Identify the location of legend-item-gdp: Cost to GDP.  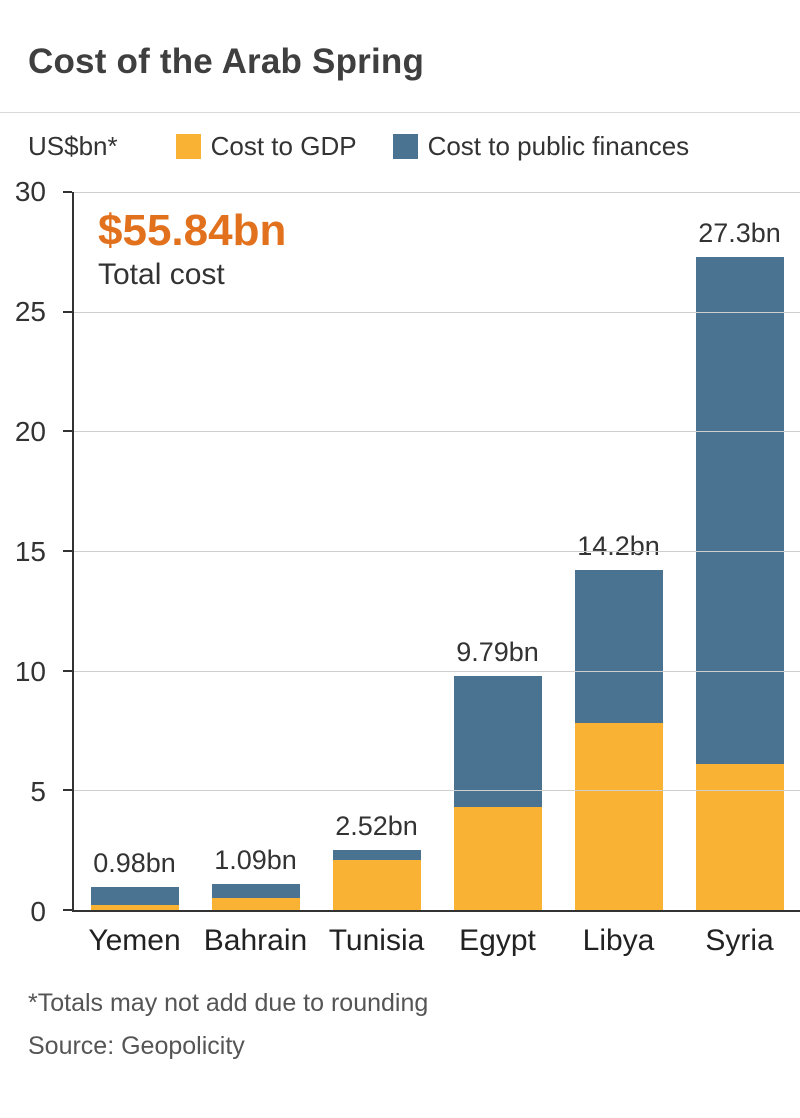
(266, 146).